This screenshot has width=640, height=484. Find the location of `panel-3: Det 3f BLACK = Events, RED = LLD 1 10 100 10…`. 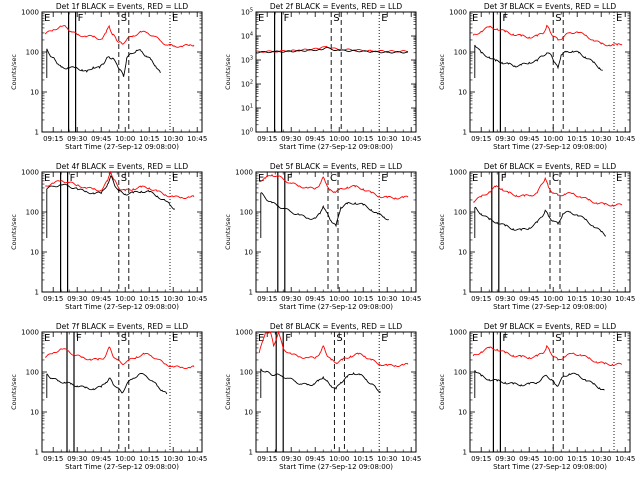

panel-3: Det 3f BLACK = Events, RED = LLD 1 10 100 10… is located at coordinates (536, 76).